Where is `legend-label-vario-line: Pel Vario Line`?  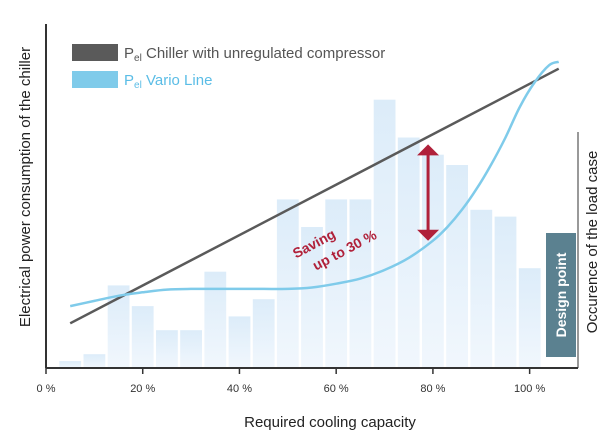 legend-label-vario-line: Pel Vario Line is located at coordinates (168, 81).